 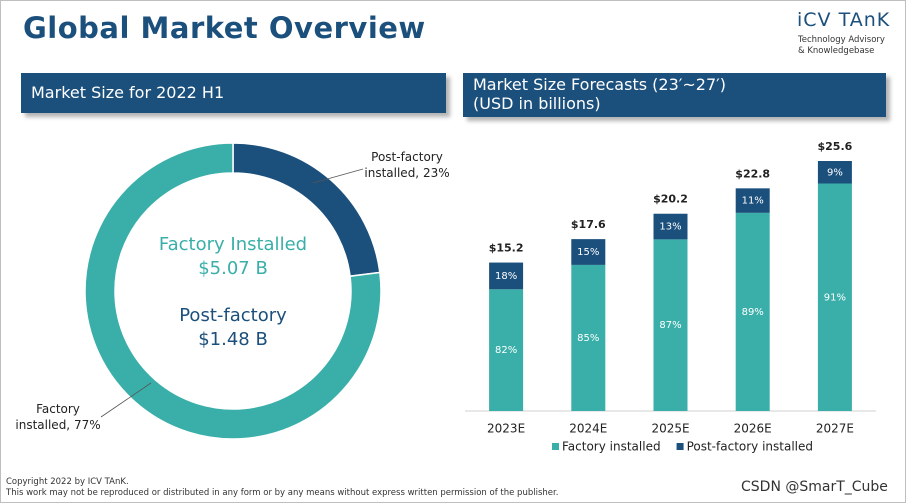 What do you see at coordinates (506, 248) in the screenshot?
I see `total-label: $15.2` at bounding box center [506, 248].